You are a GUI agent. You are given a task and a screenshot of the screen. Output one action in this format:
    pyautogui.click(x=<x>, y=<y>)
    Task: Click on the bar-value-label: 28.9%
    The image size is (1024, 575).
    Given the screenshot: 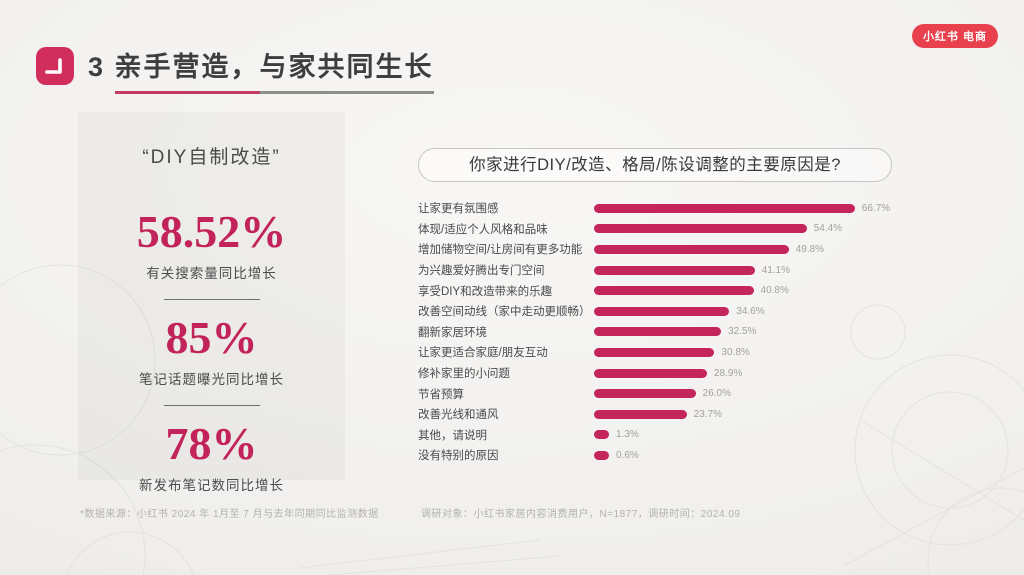 What is the action you would take?
    pyautogui.click(x=728, y=373)
    